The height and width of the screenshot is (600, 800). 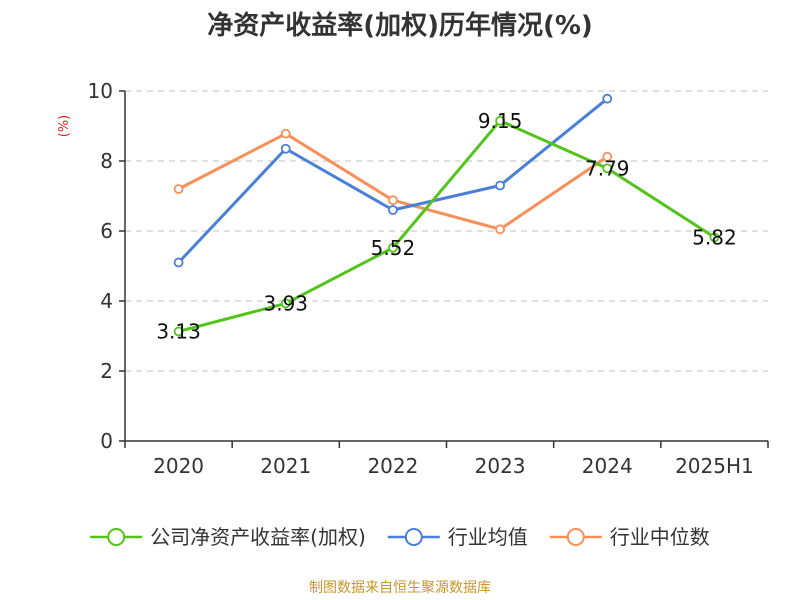 I want to click on x-tick-label: 2025H1, so click(x=714, y=466).